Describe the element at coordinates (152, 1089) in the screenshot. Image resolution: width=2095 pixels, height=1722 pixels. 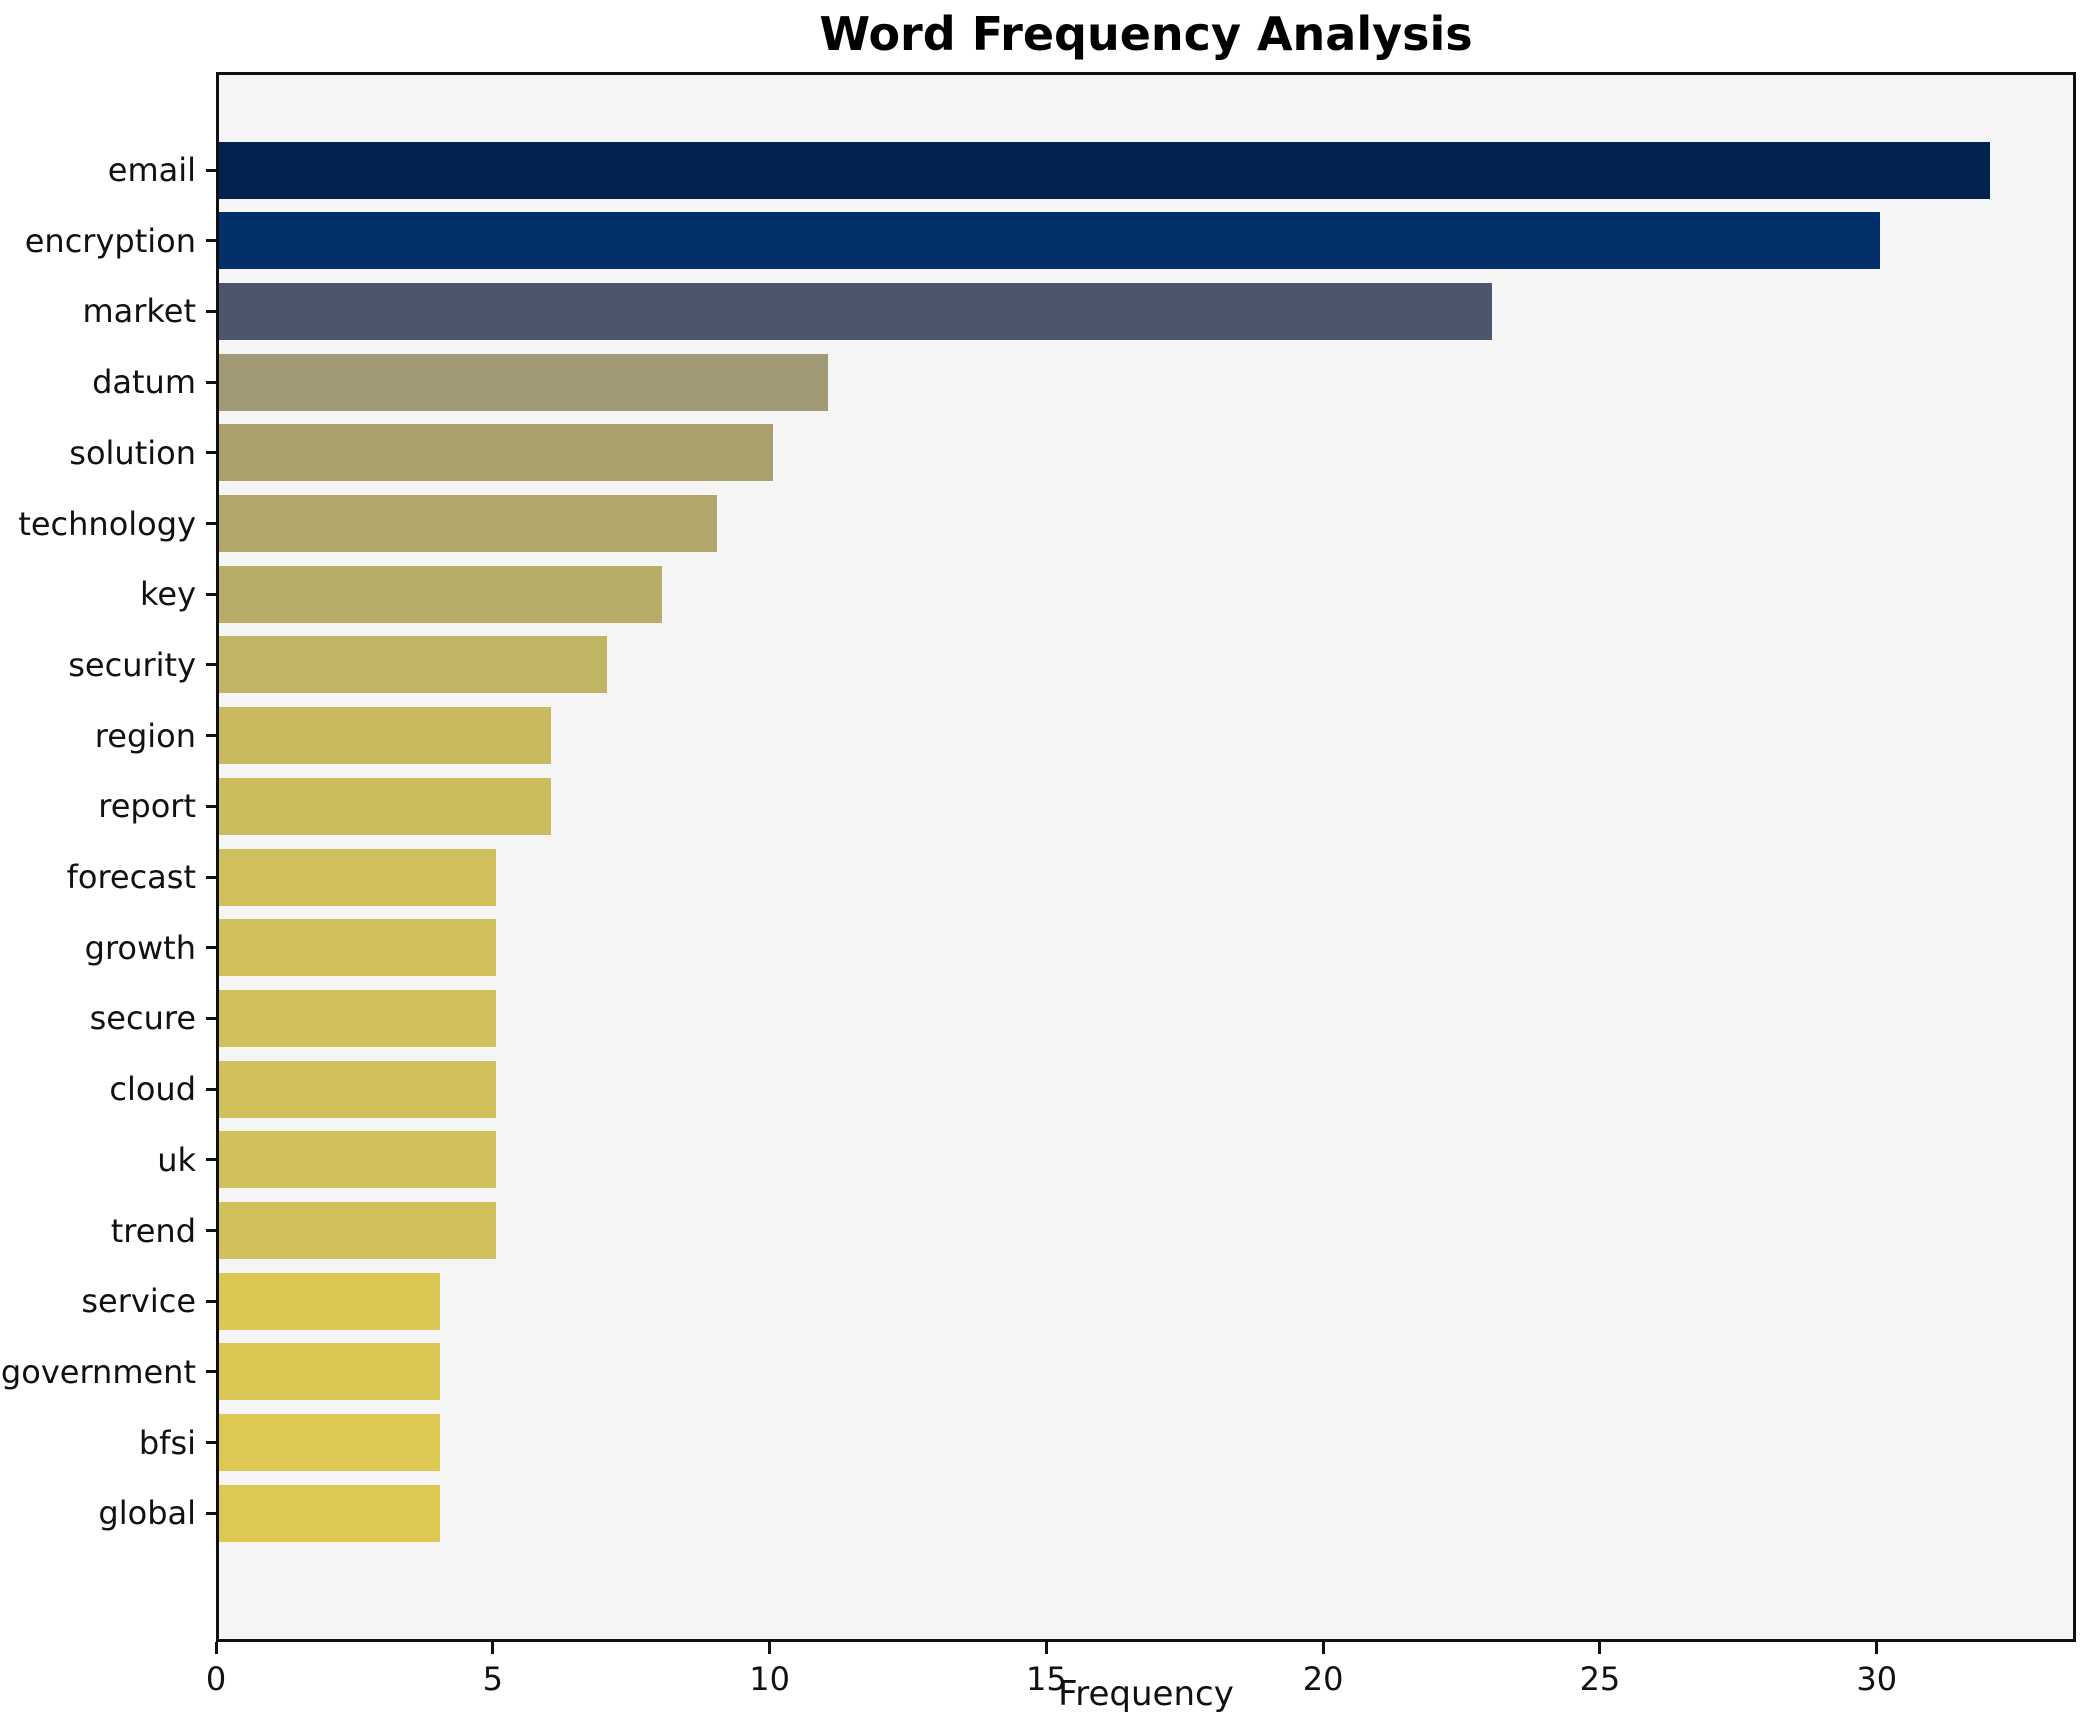
I see `y-tick-label-cloud: cloud` at that location.